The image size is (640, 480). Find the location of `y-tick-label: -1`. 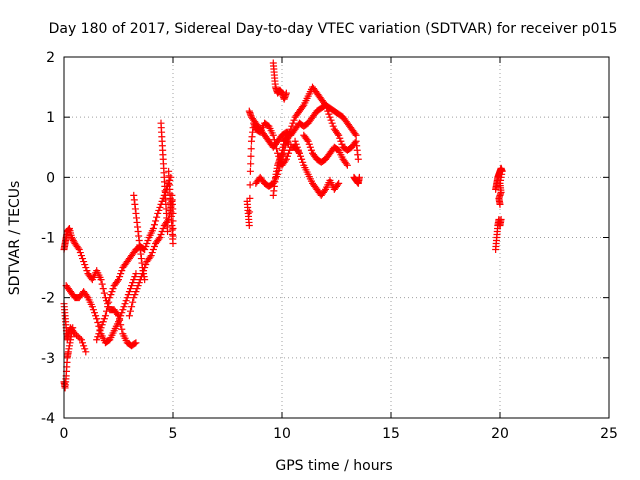

y-tick-label: -1 is located at coordinates (48, 239).